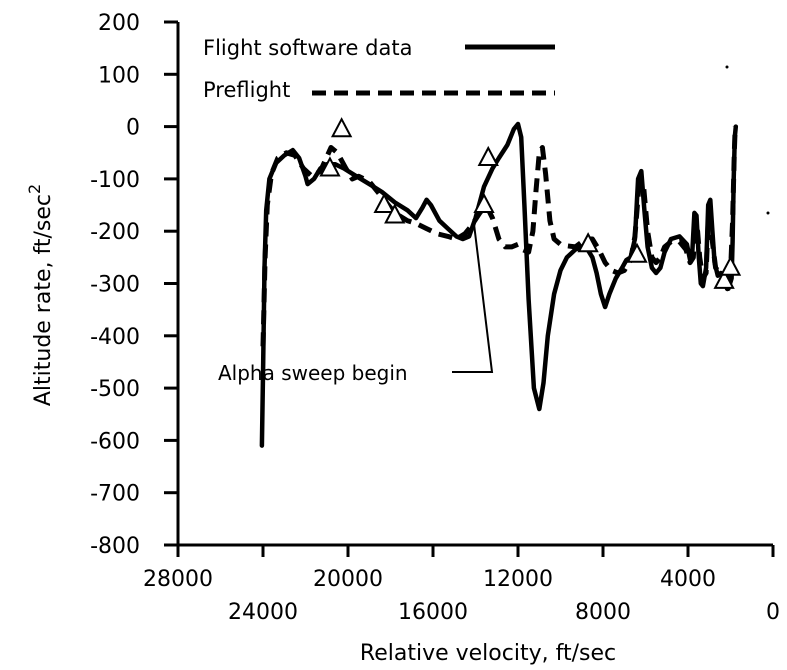 Image resolution: width=787 pixels, height=670 pixels. What do you see at coordinates (518, 579) in the screenshot?
I see `x-tick-label: 12000` at bounding box center [518, 579].